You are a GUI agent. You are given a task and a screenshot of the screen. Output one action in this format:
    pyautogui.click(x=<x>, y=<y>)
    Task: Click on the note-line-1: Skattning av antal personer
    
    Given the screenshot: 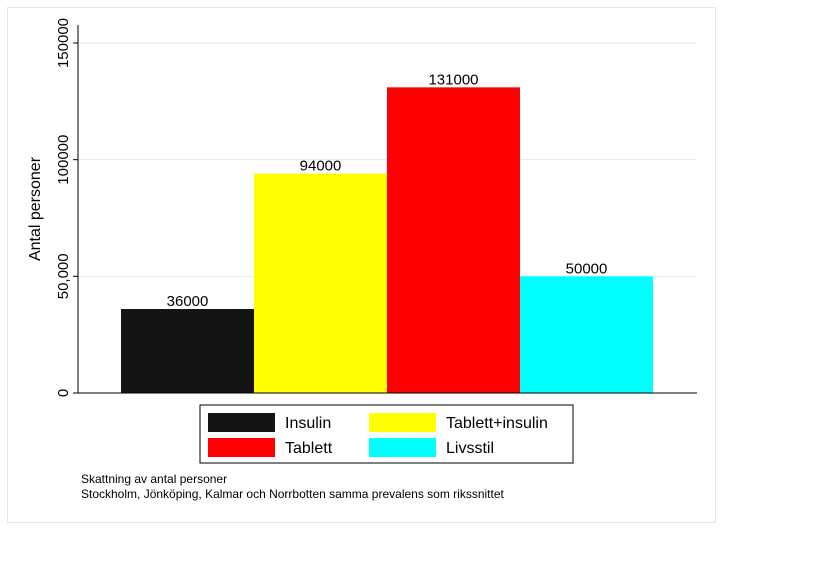 What is the action you would take?
    pyautogui.click(x=154, y=479)
    